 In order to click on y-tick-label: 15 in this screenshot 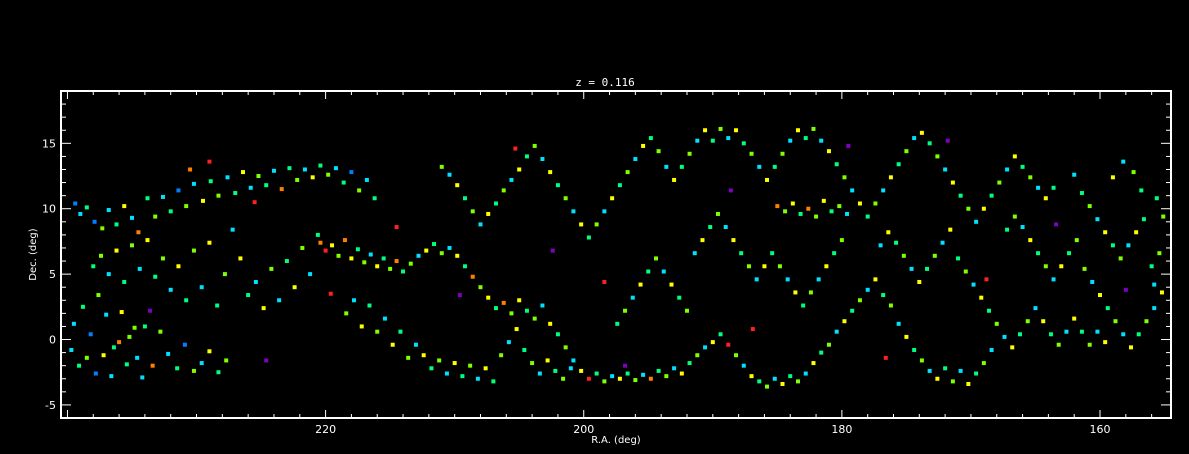, I will do `click(49, 143)`.